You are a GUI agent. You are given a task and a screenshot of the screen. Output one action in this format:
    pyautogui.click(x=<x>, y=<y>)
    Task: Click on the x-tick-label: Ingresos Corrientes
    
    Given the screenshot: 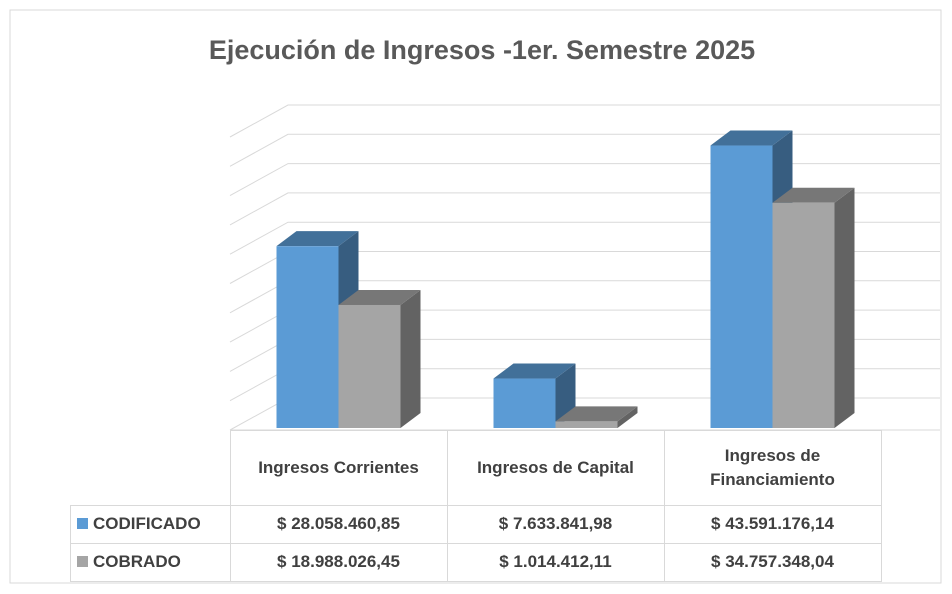 What is the action you would take?
    pyautogui.click(x=338, y=467)
    